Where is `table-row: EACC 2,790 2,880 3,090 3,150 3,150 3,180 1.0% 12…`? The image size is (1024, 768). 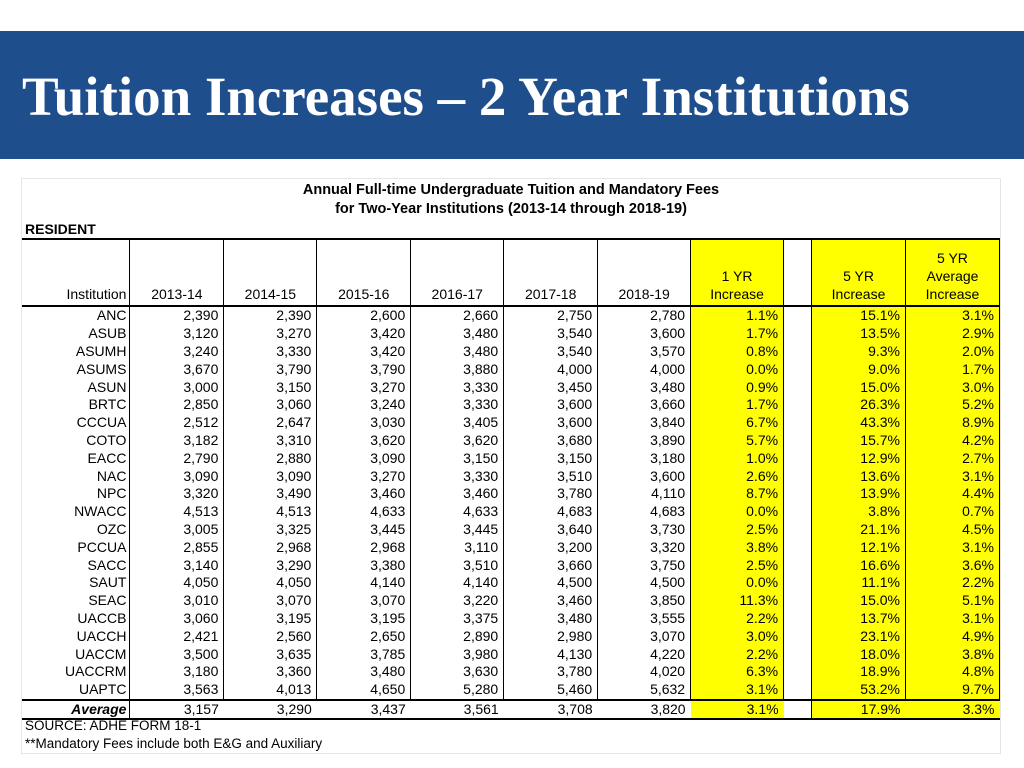
table-row: EACC 2,790 2,880 3,090 3,150 3,150 3,180 1.0% 12… is located at coordinates (511, 458).